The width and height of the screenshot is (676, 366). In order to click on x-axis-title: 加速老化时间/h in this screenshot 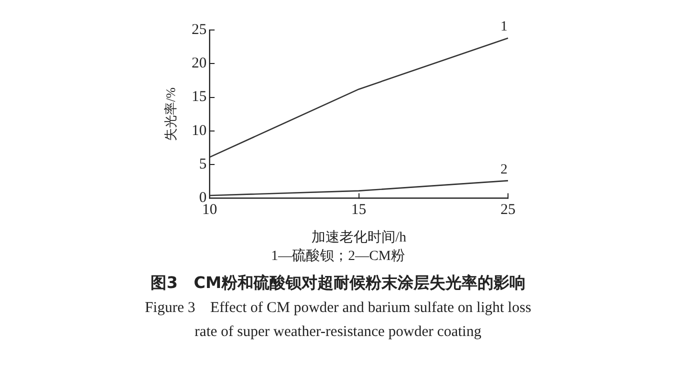, I will do `click(358, 237)`.